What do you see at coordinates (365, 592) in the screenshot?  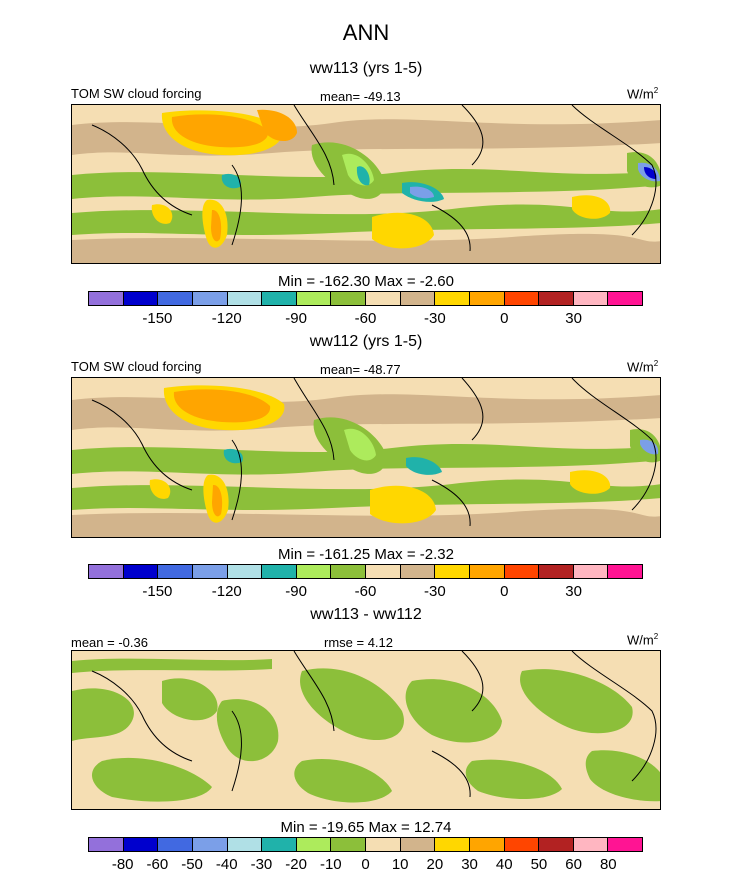 I see `panel-2-colorbar-ticks: -150 -120 -90 -60 -30 0 30` at bounding box center [365, 592].